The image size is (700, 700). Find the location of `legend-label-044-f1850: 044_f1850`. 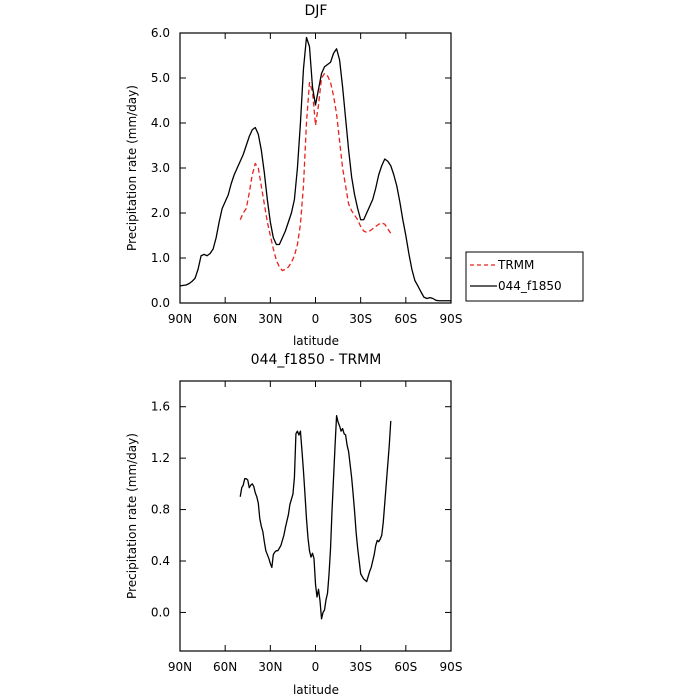

legend-label-044-f1850: 044_f1850 is located at coordinates (530, 286).